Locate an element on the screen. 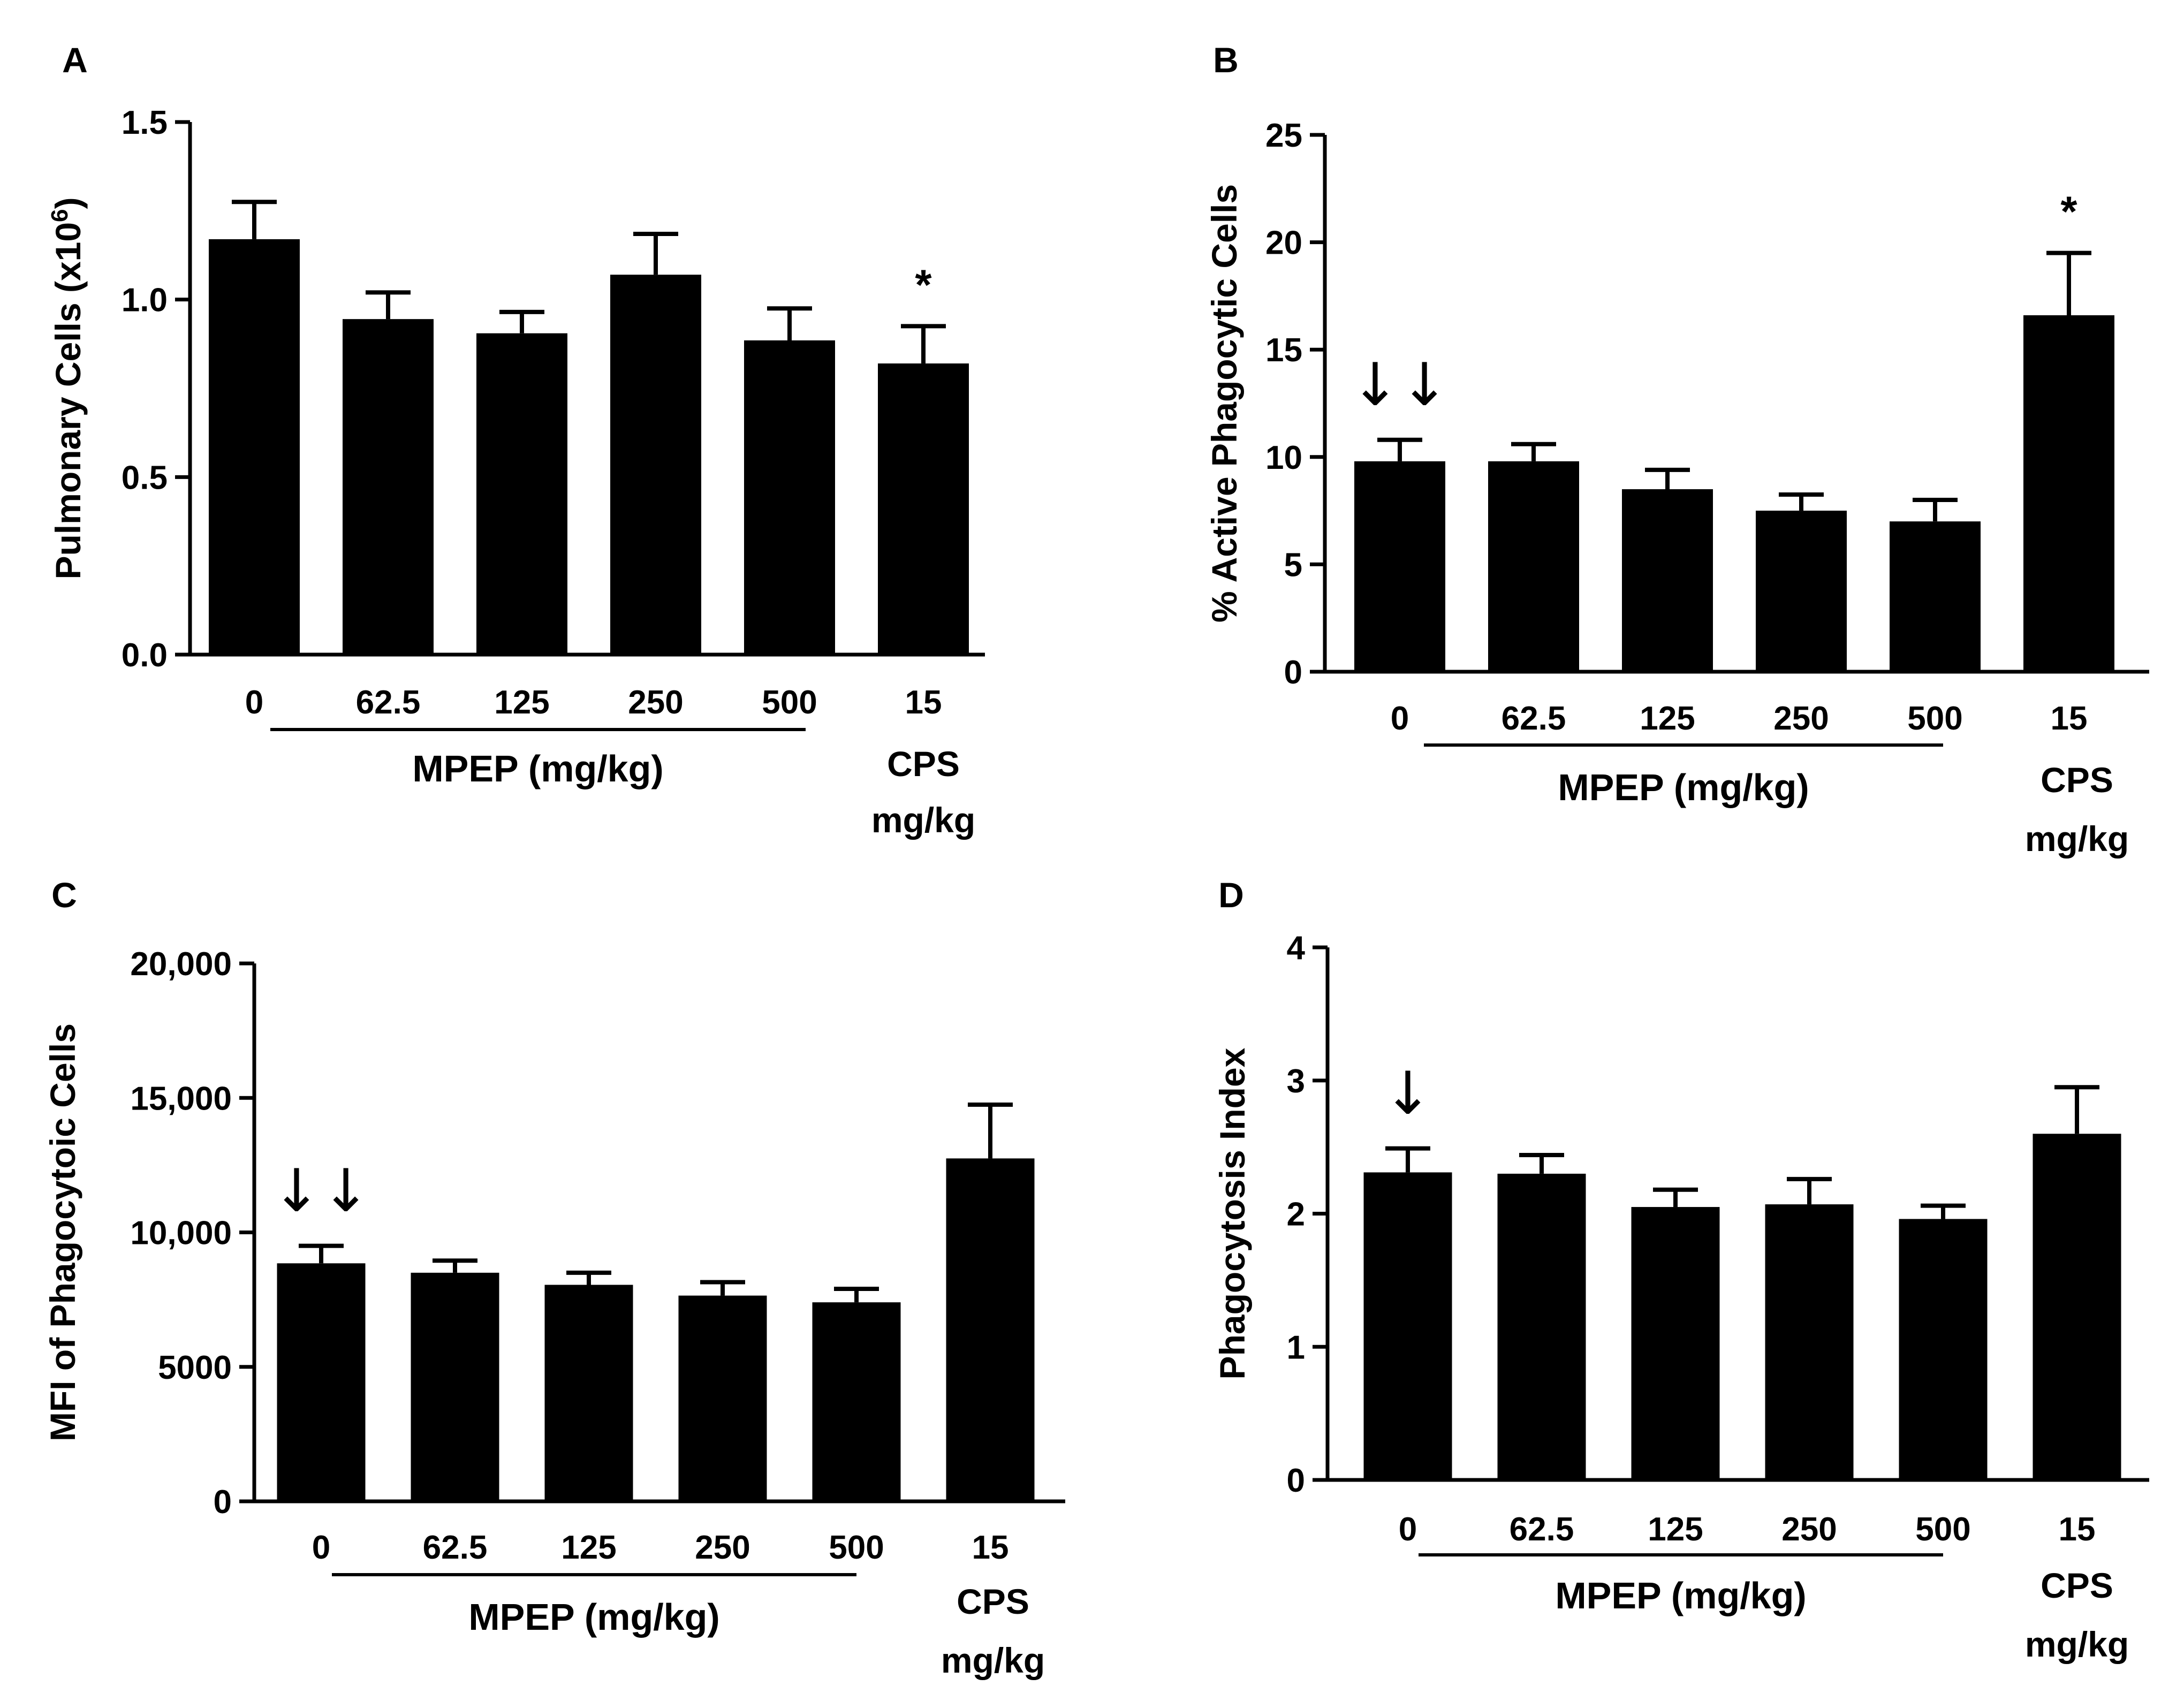 This screenshot has height=1686, width=2184. panel-c-y-tick-label: 20,000 is located at coordinates (181, 965).